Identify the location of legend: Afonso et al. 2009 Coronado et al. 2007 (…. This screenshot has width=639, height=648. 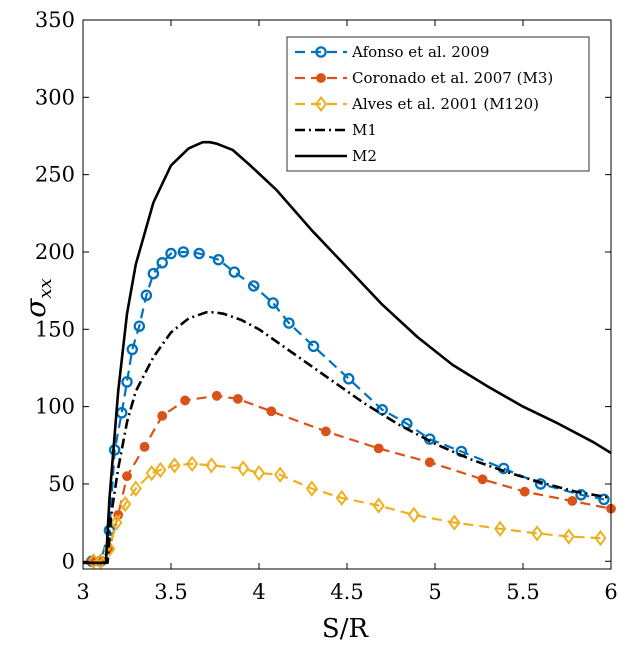
(438, 104).